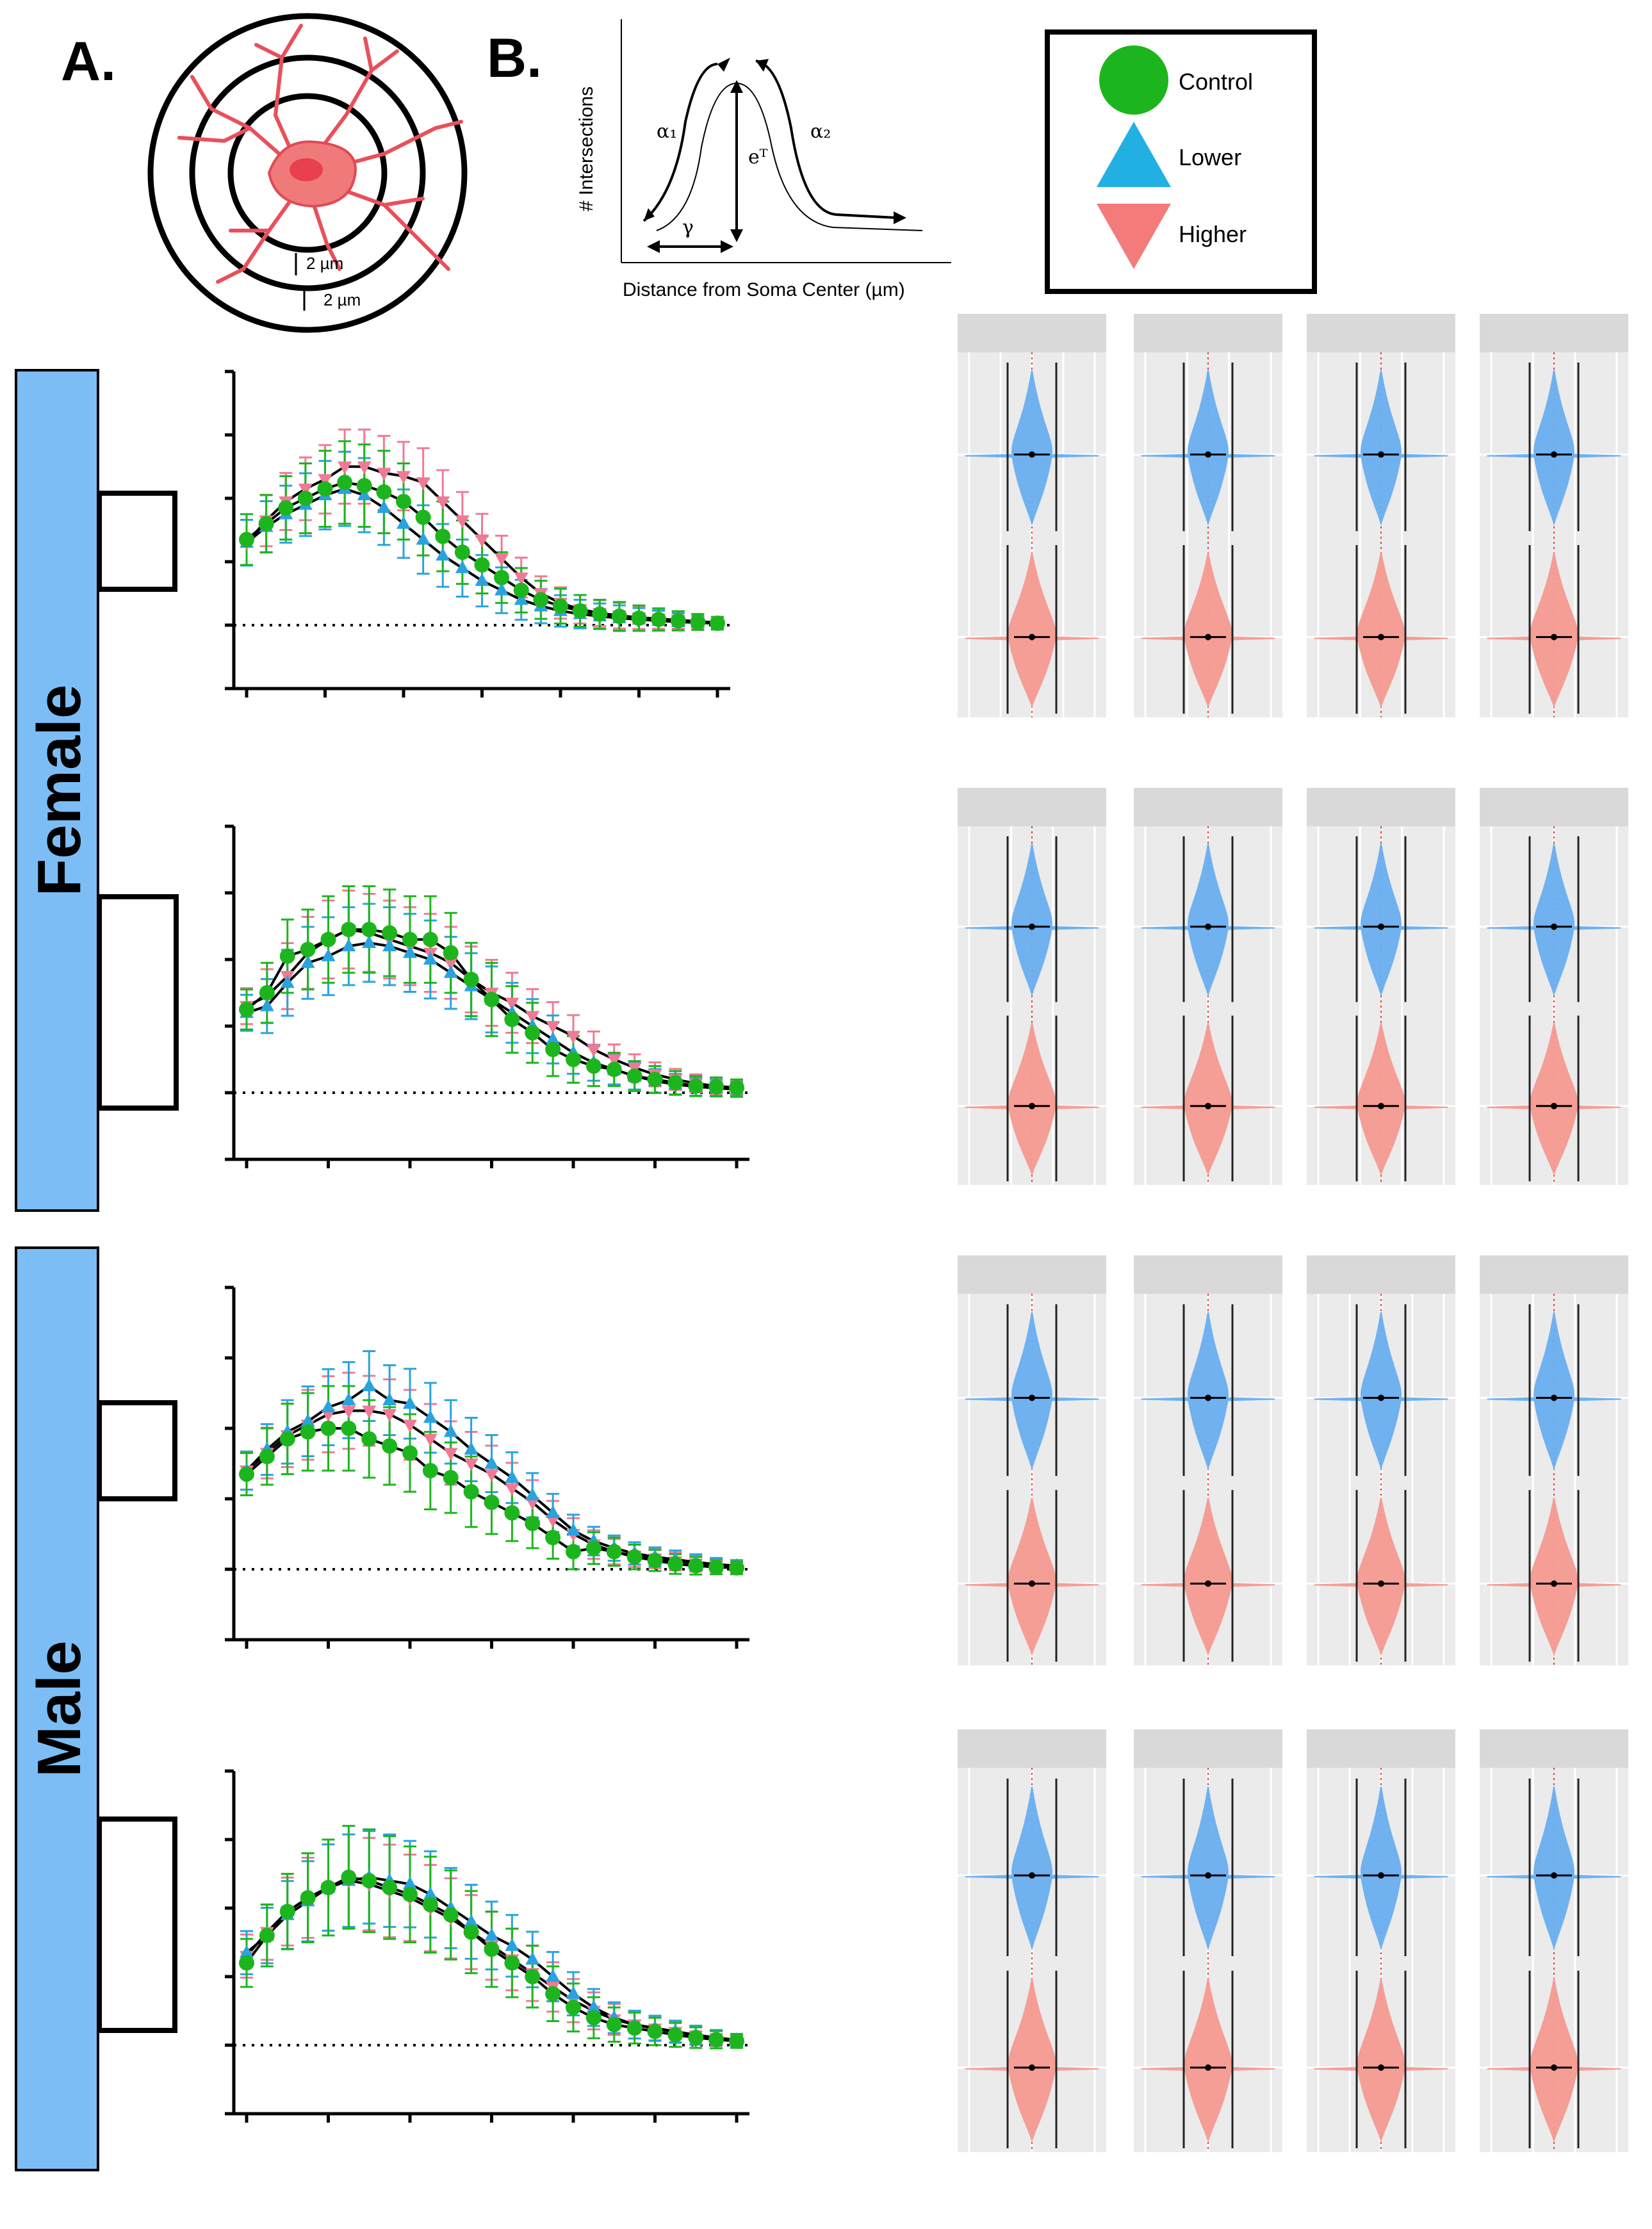 The height and width of the screenshot is (2229, 1652). I want to click on chart-g, so click(423, 1467).